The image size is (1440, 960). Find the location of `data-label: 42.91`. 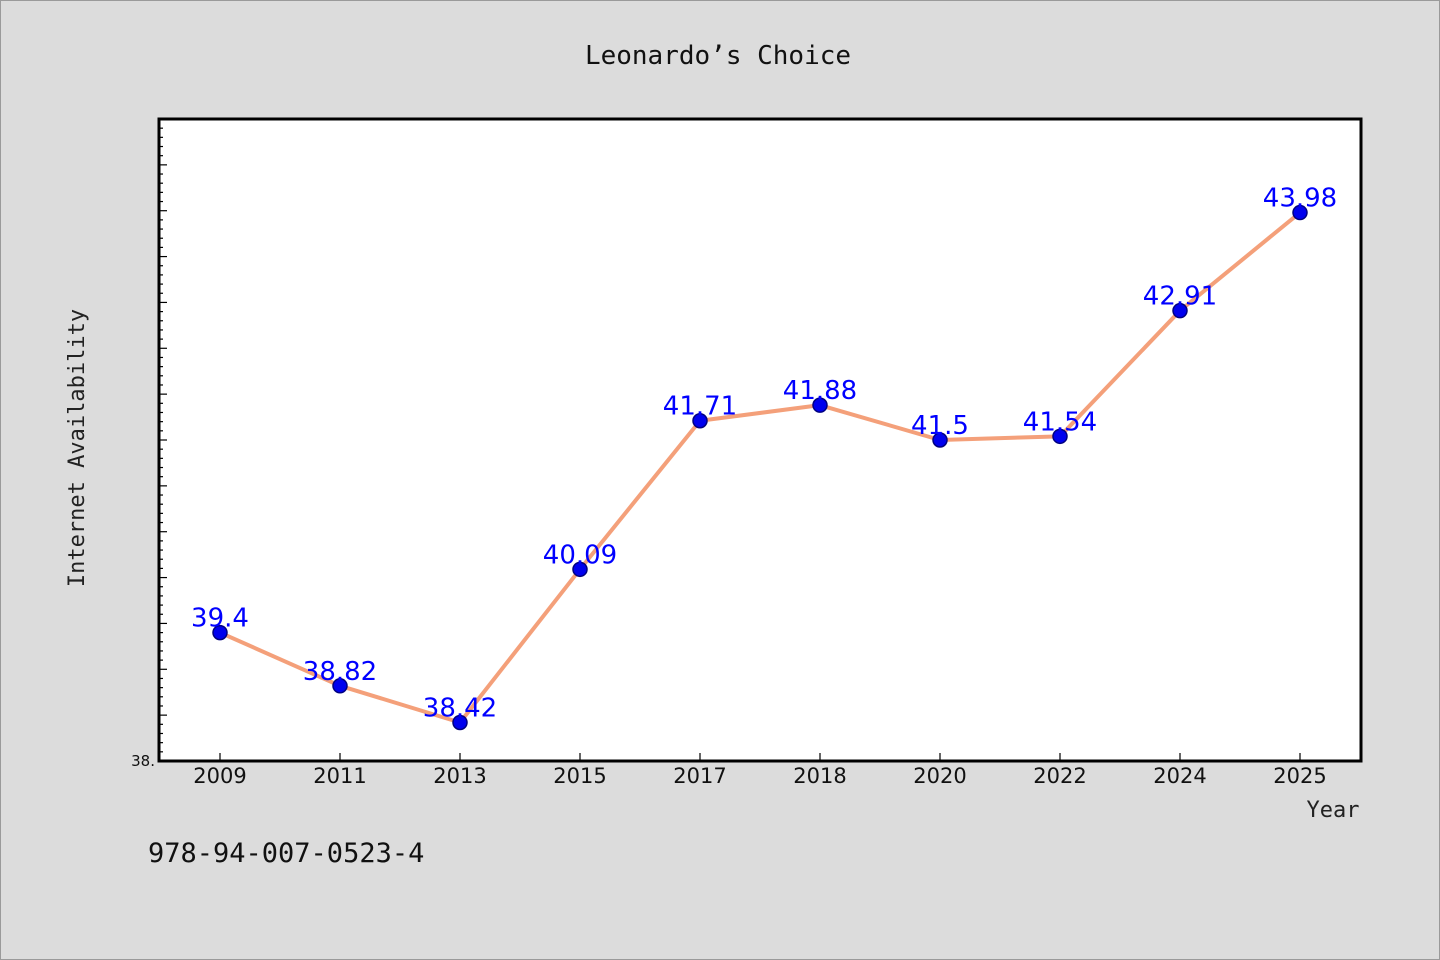

data-label: 42.91 is located at coordinates (1180, 297).